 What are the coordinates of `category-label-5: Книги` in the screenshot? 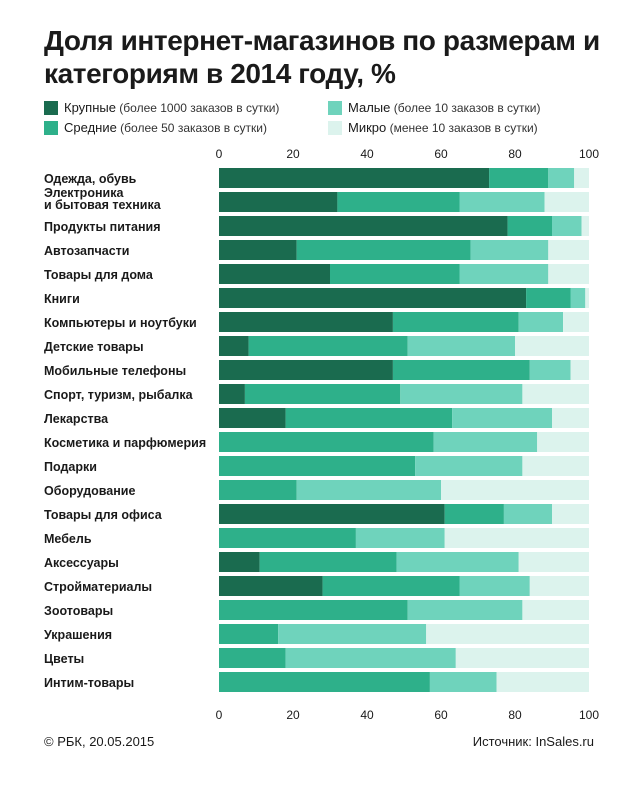 It's located at (62, 299).